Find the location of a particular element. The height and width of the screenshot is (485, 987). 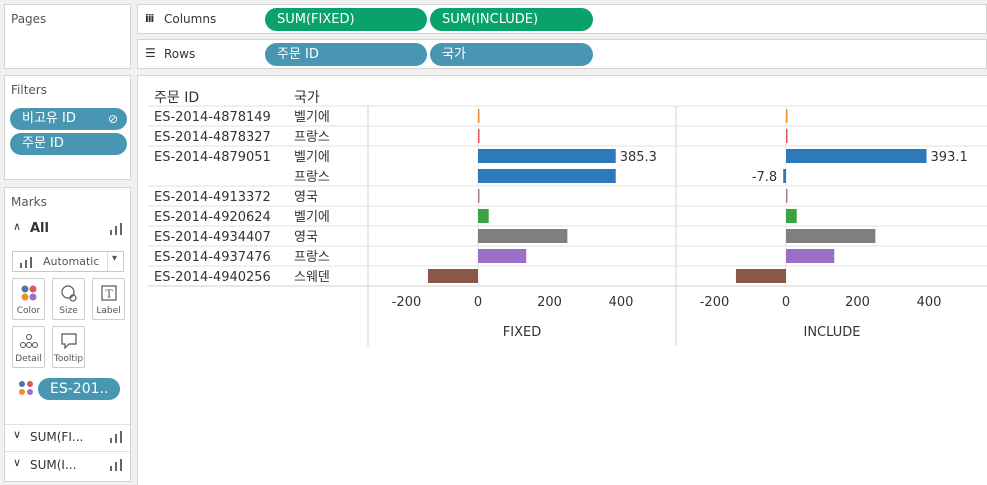

color-button: Color is located at coordinates (28, 299).